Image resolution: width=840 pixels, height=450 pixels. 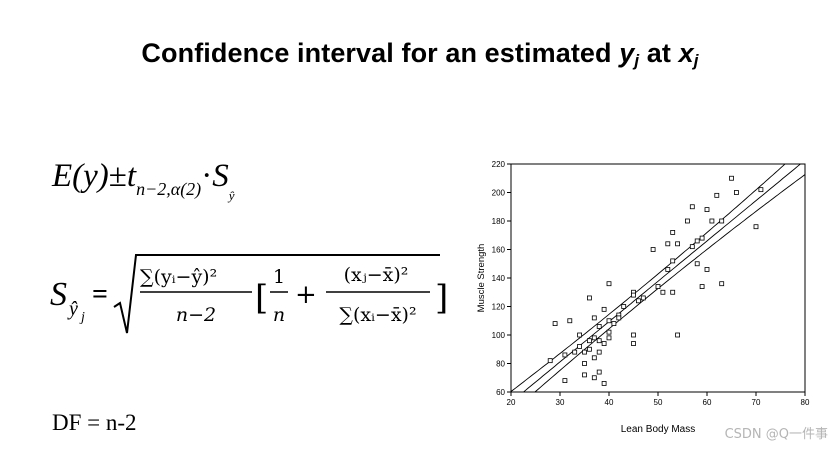 What do you see at coordinates (231, 195) in the screenshot?
I see `ci-s-sub: ŷ` at bounding box center [231, 195].